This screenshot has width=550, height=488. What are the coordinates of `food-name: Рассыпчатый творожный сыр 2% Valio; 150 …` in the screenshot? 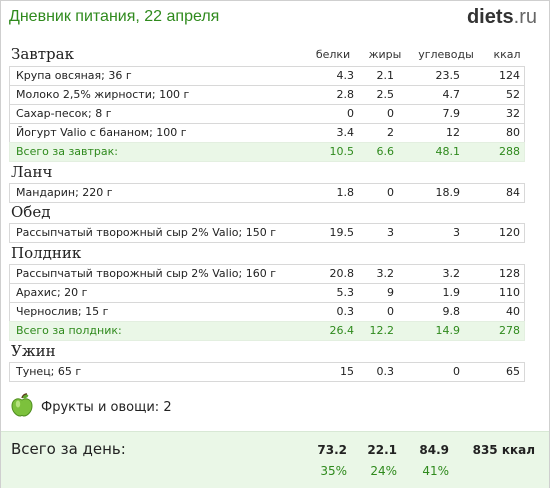 It's located at (146, 232).